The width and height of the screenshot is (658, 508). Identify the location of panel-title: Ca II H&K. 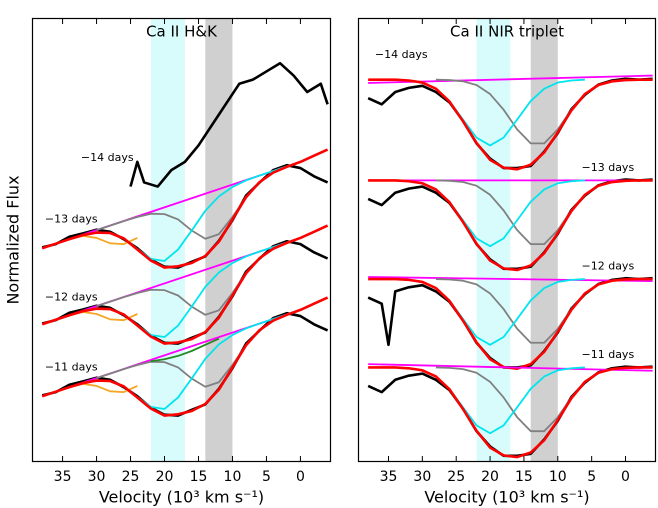
(182, 32).